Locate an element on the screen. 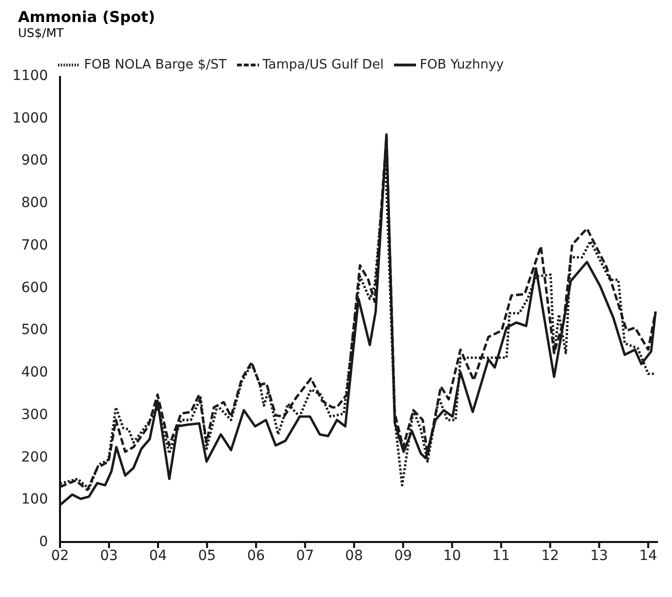 The width and height of the screenshot is (672, 597). y-tick-label: 1100 is located at coordinates (30, 76).